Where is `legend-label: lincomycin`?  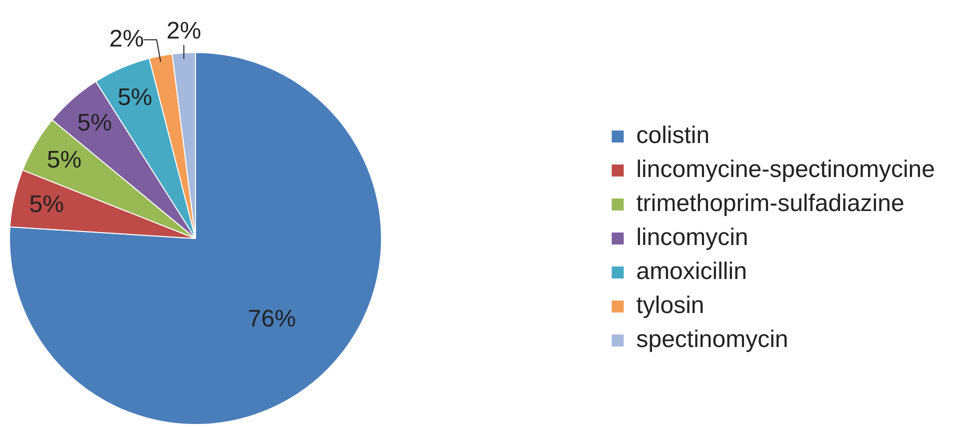
legend-label: lincomycin is located at coordinates (692, 238).